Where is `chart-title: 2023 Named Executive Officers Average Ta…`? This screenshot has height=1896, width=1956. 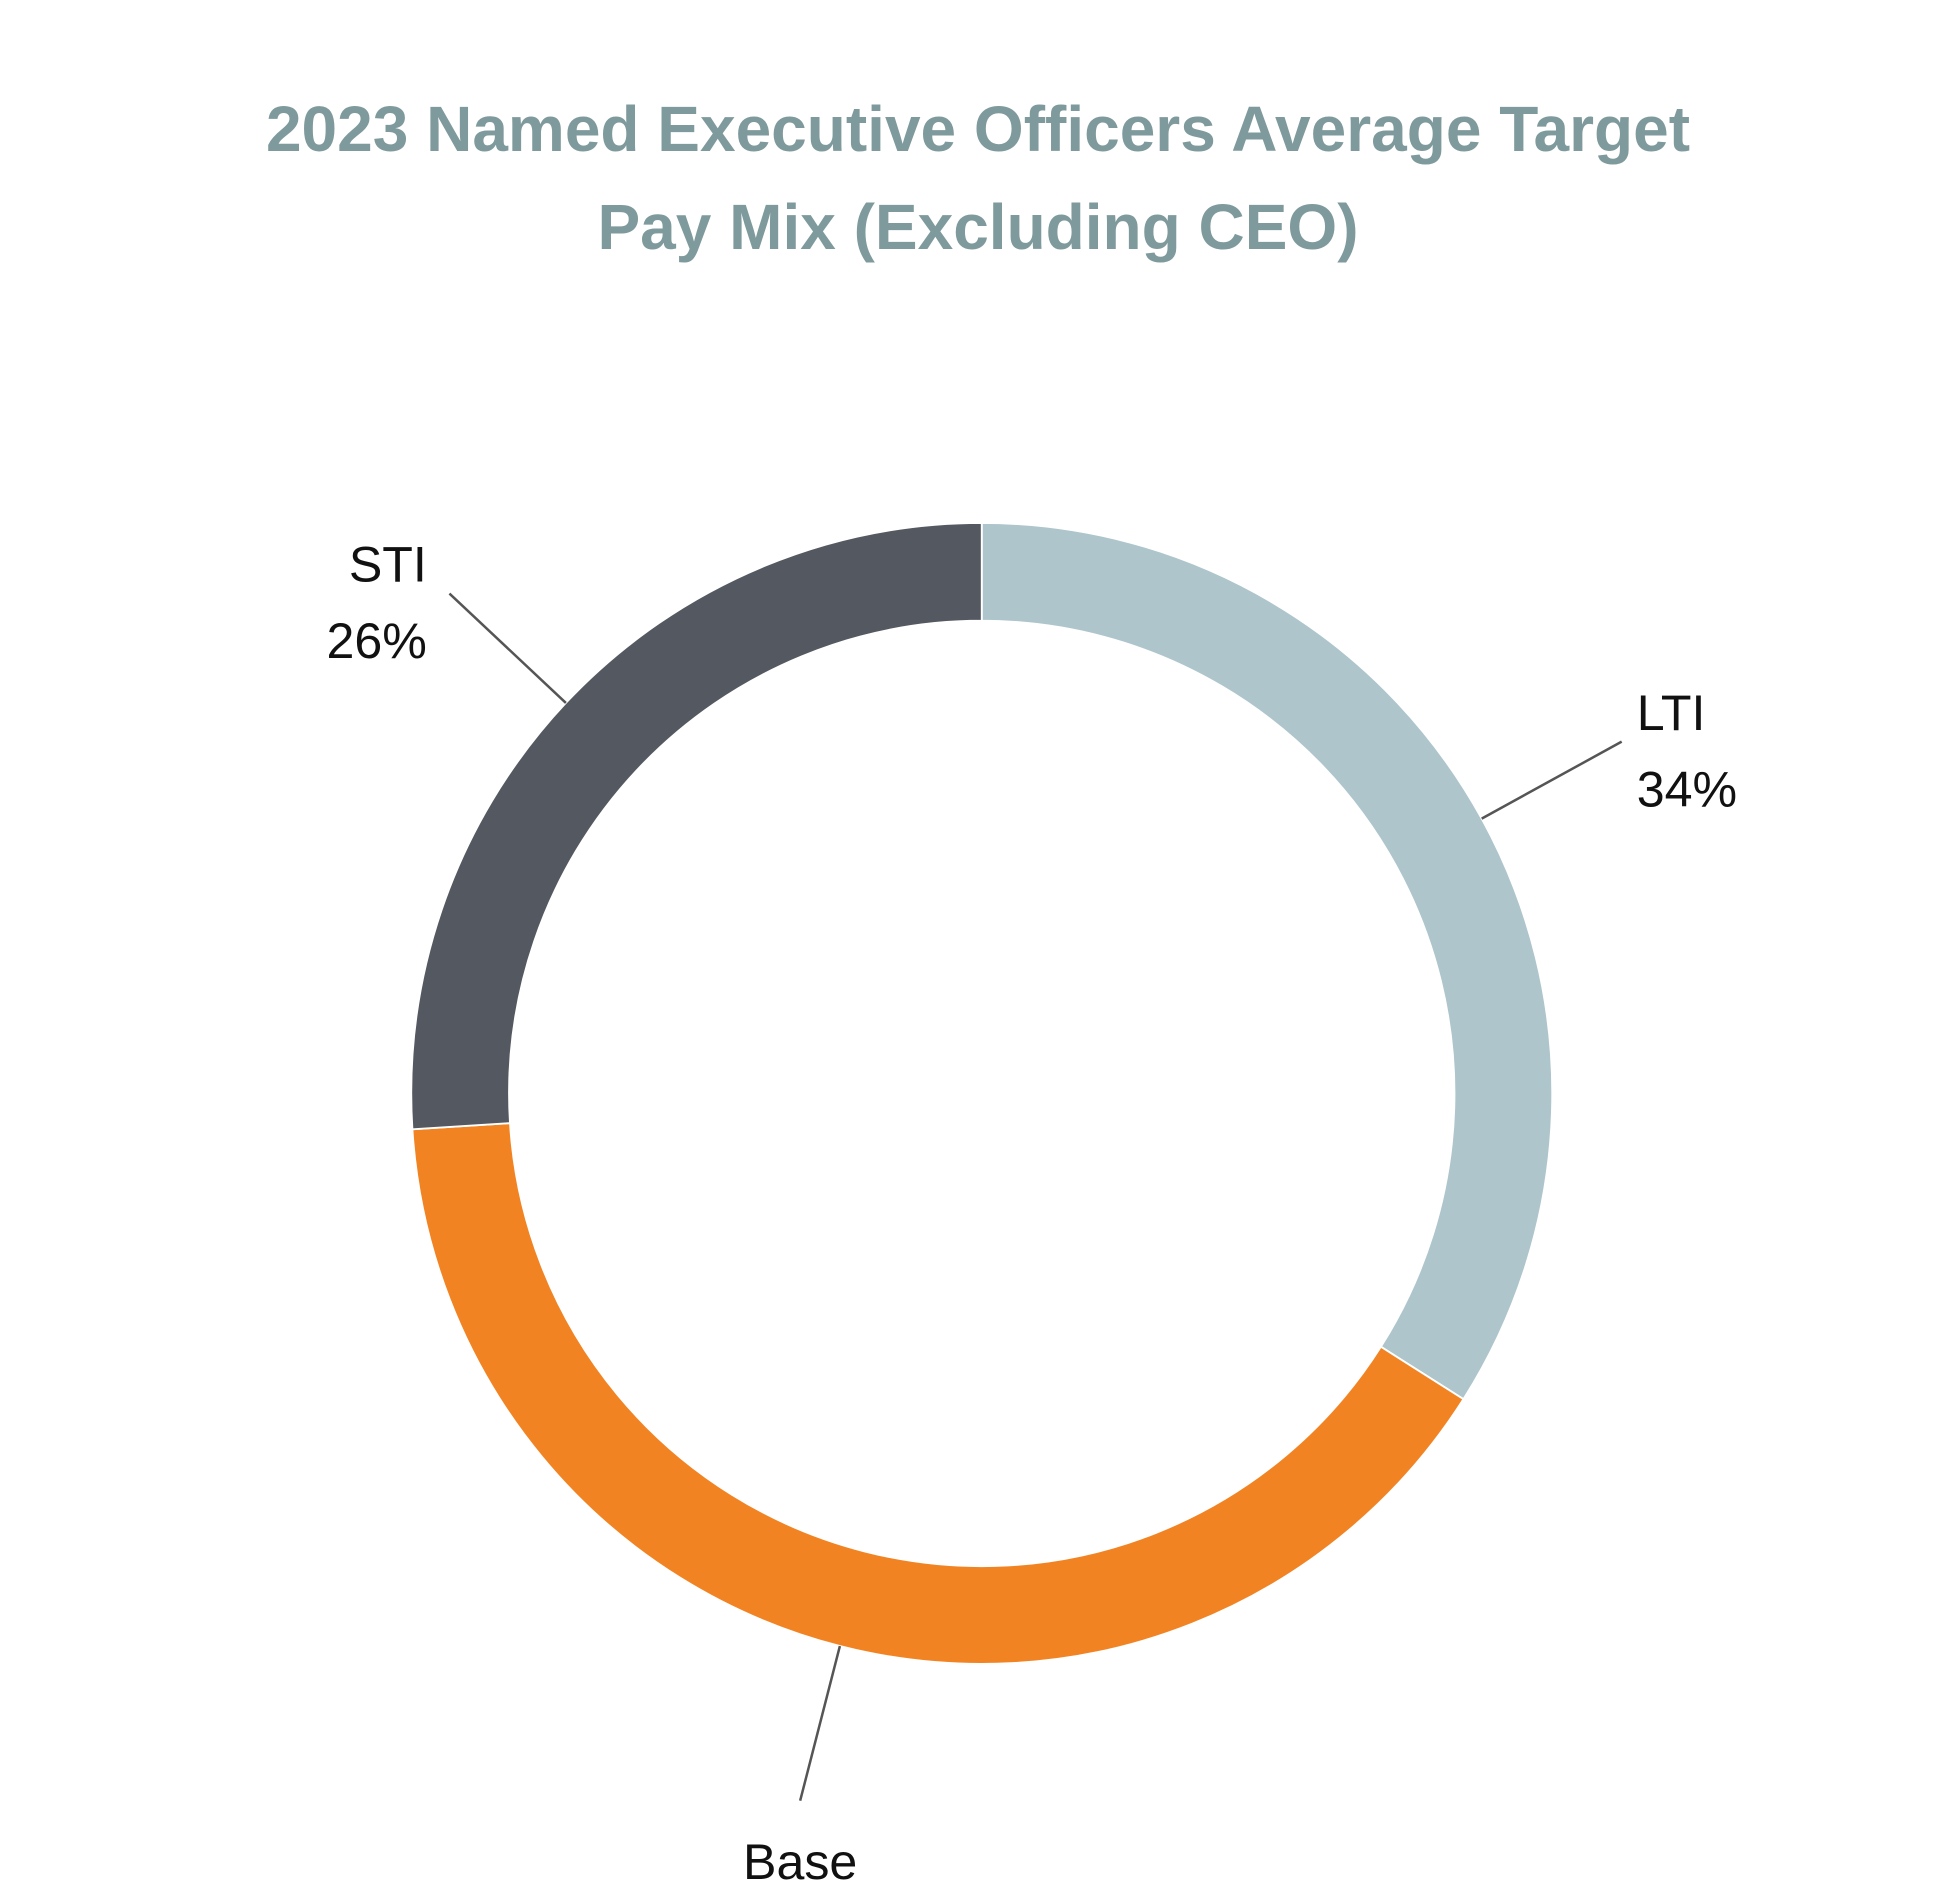
chart-title: 2023 Named Executive Officers Average Ta… is located at coordinates (978, 178).